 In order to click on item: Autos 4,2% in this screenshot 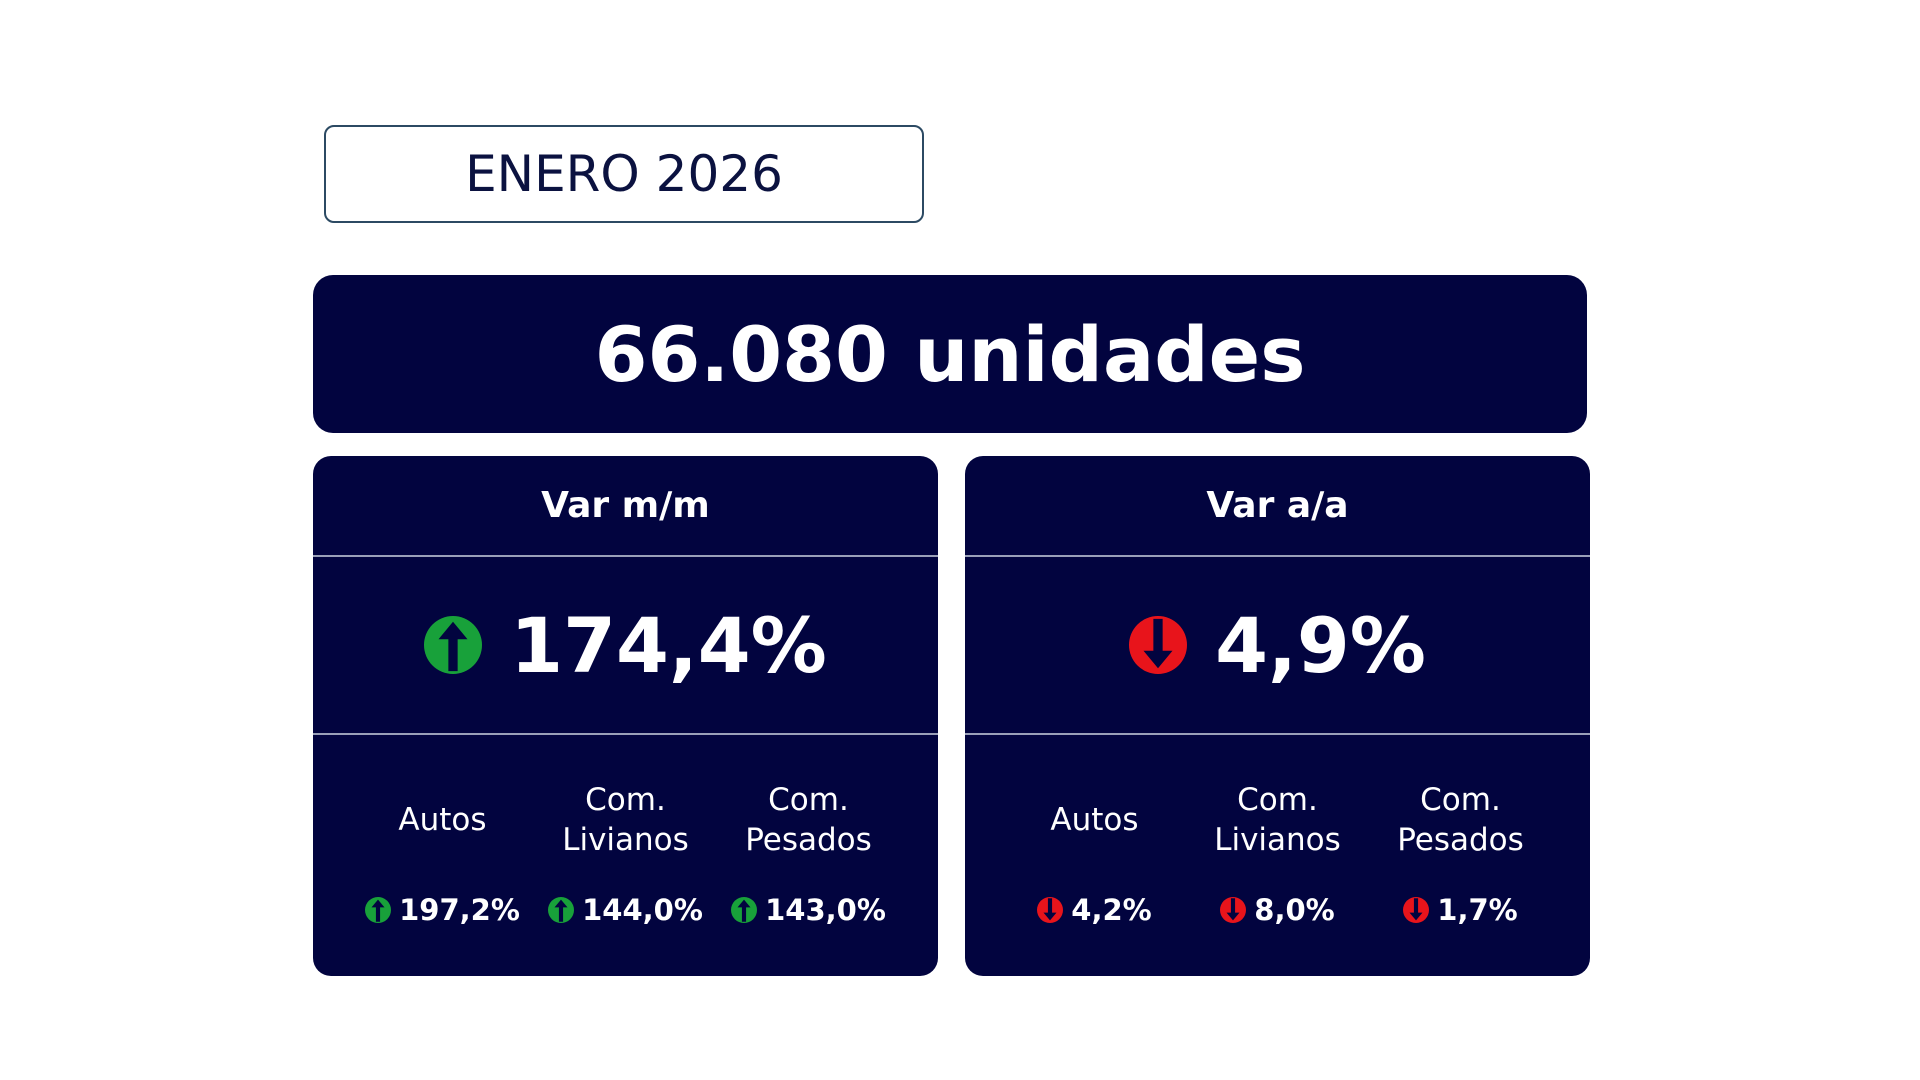, I will do `click(1095, 851)`.